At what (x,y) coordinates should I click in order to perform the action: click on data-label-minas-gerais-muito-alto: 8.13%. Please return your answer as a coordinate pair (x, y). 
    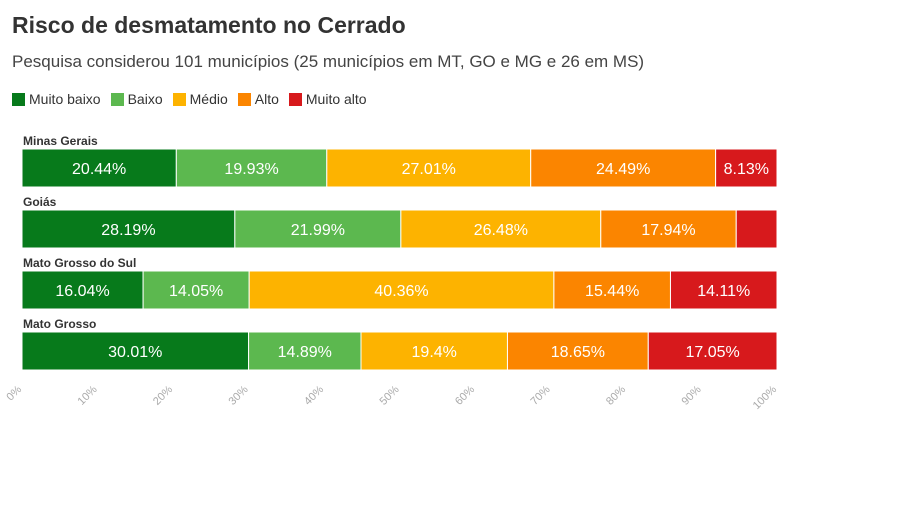
    Looking at the image, I should click on (746, 169).